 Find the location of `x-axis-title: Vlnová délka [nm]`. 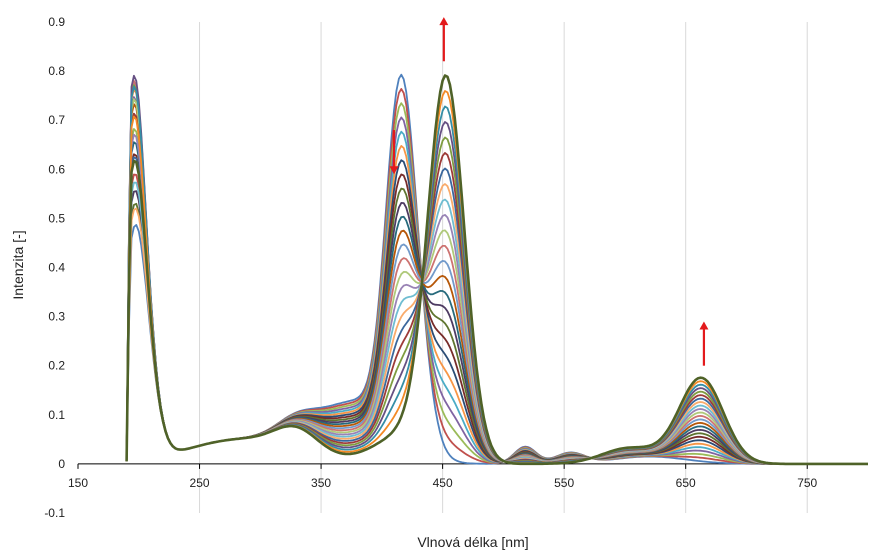

x-axis-title: Vlnová délka [nm] is located at coordinates (472, 542).